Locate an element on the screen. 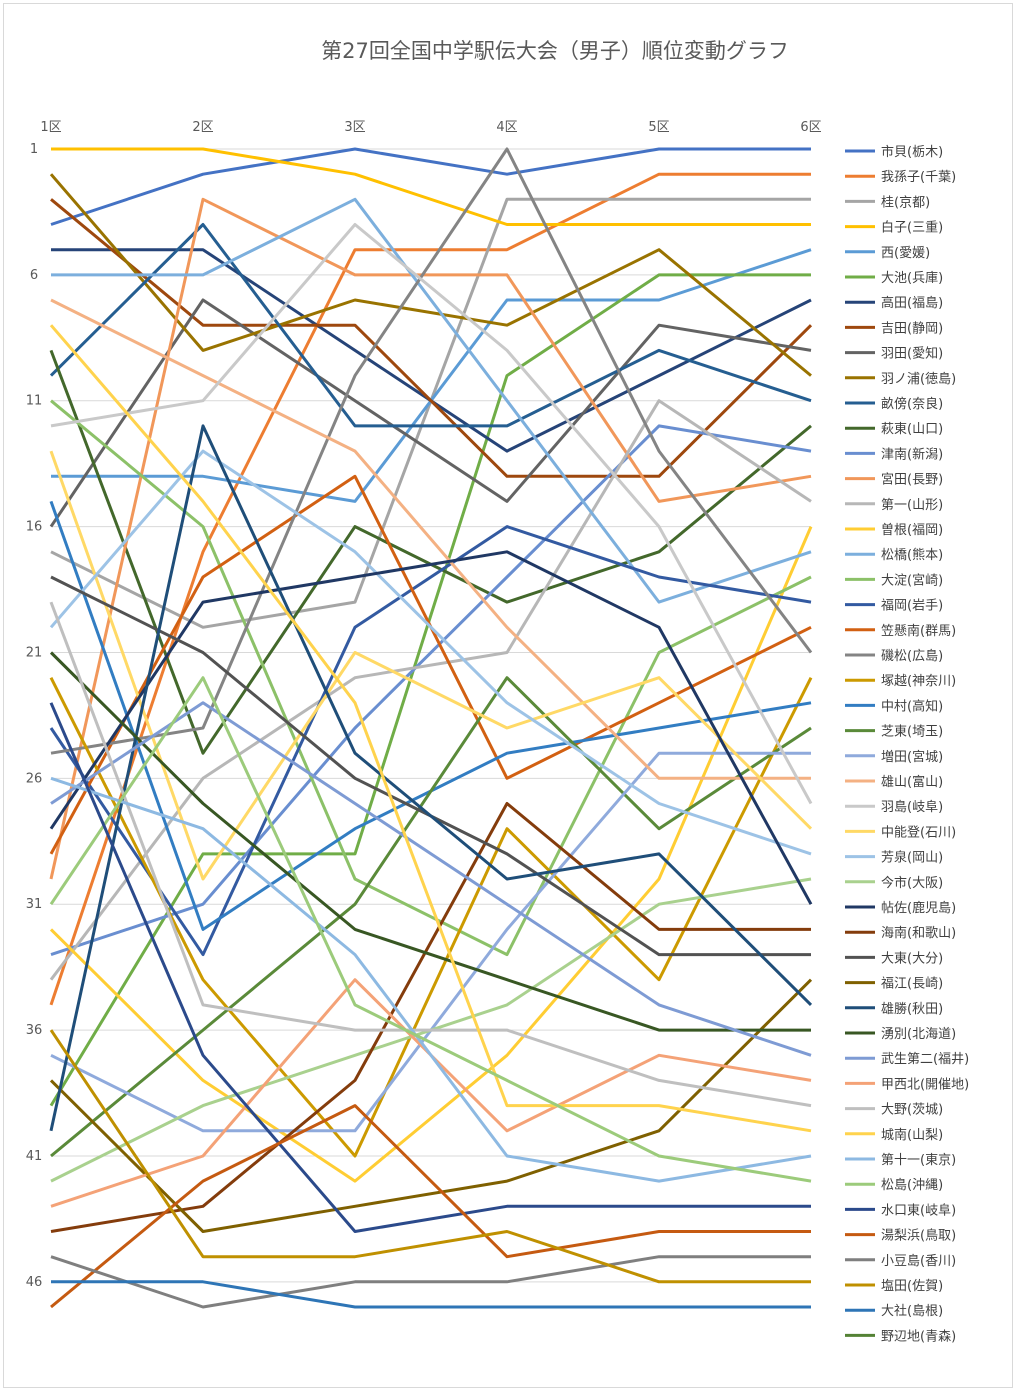 The image size is (1017, 1392). legend-label: 西(愛媛) is located at coordinates (905, 253).